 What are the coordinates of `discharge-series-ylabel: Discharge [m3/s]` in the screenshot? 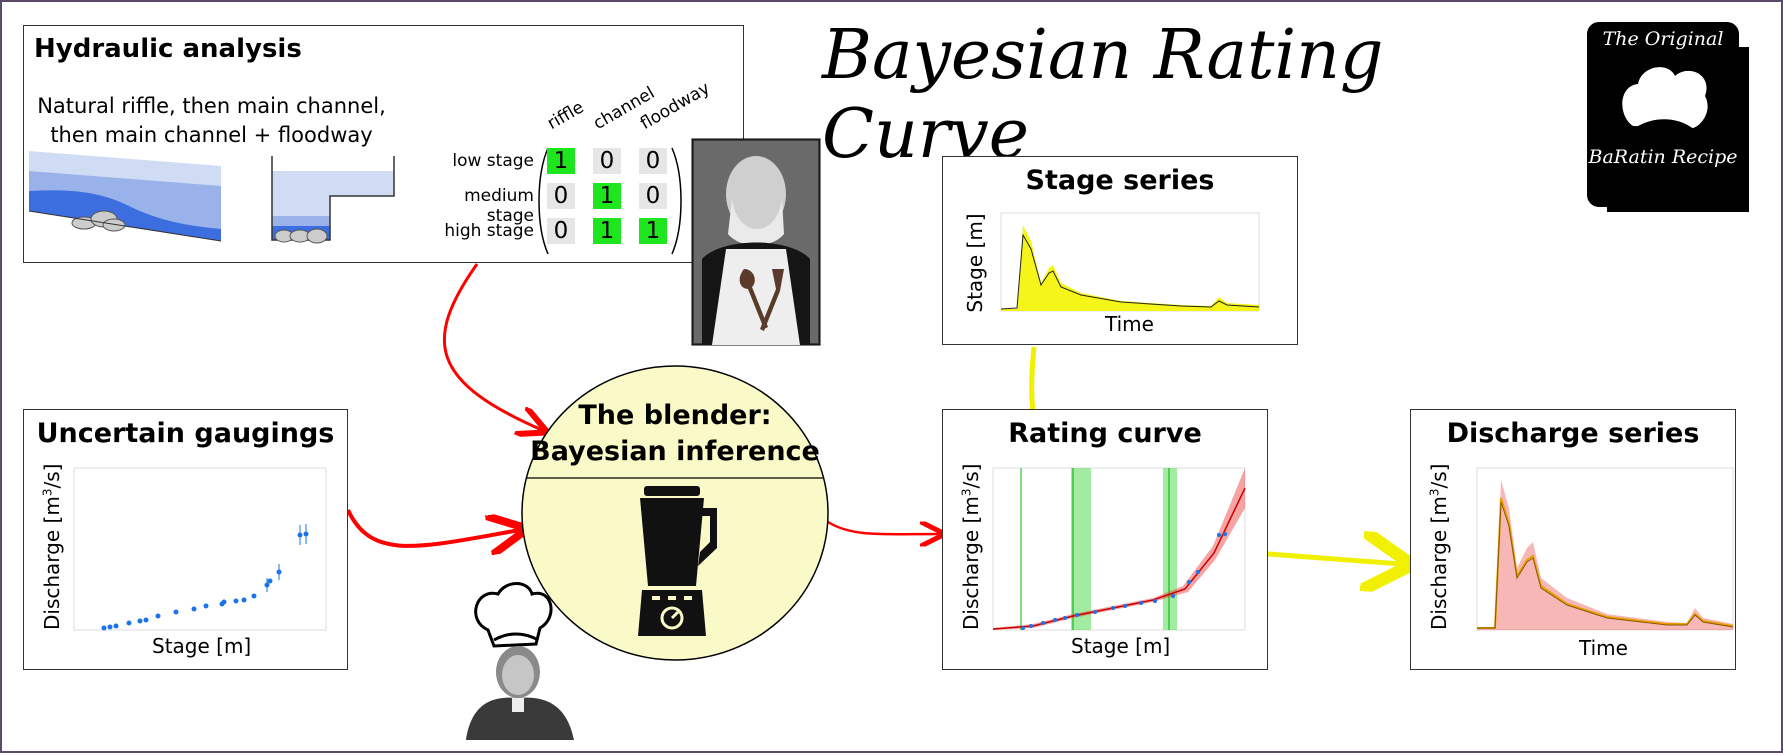 It's located at (1439, 560).